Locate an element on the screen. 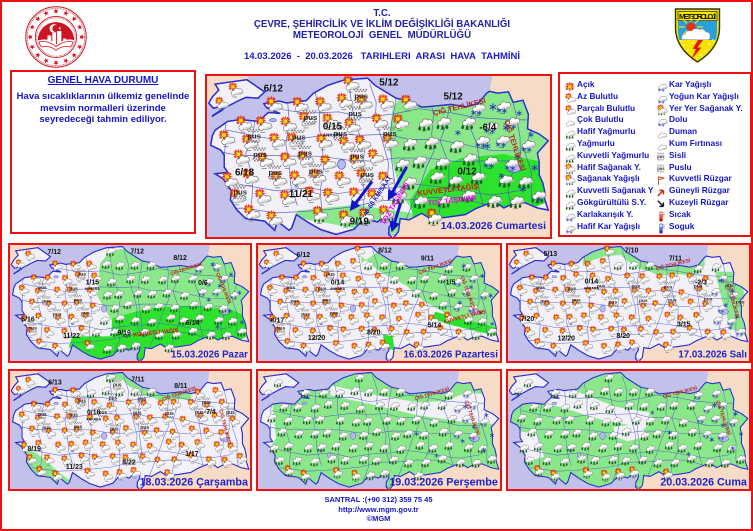  svg-text: 20.03.2026 Cuma is located at coordinates (704, 482).